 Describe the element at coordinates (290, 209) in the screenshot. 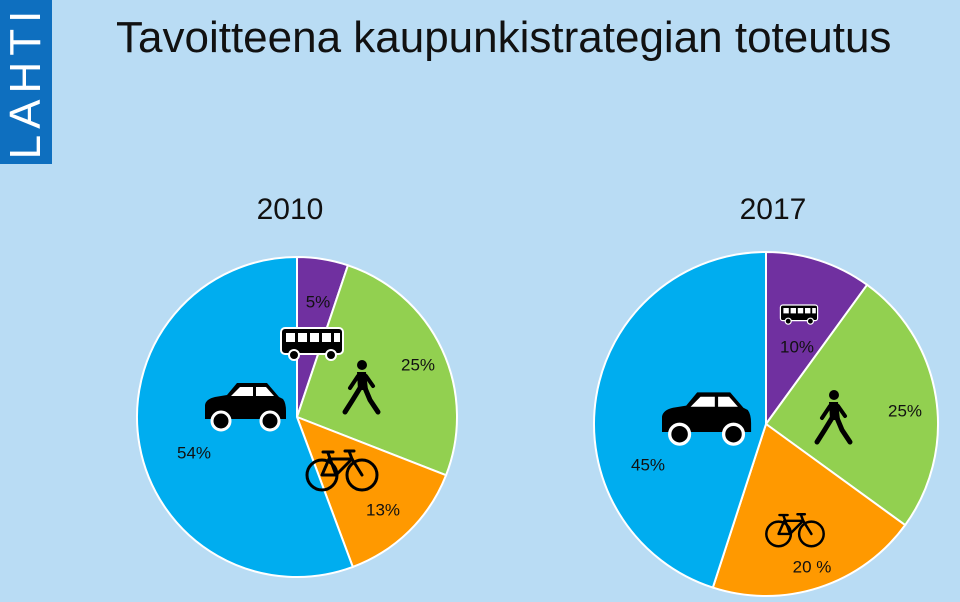

I see `pie-title-2010: 2010` at that location.